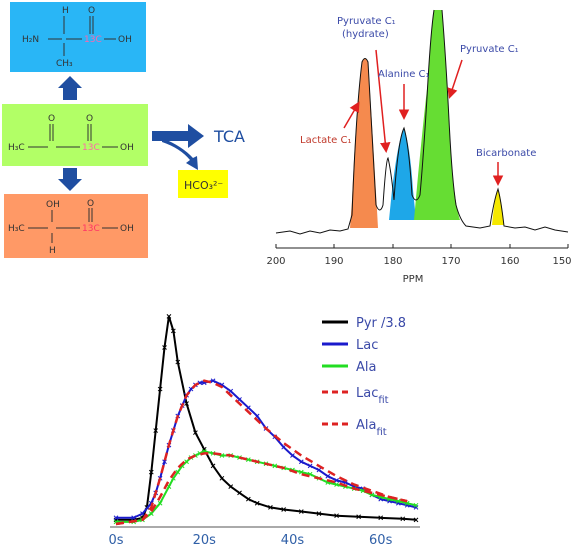  I want to click on spectrum-tick-label: 170, so click(450, 261).